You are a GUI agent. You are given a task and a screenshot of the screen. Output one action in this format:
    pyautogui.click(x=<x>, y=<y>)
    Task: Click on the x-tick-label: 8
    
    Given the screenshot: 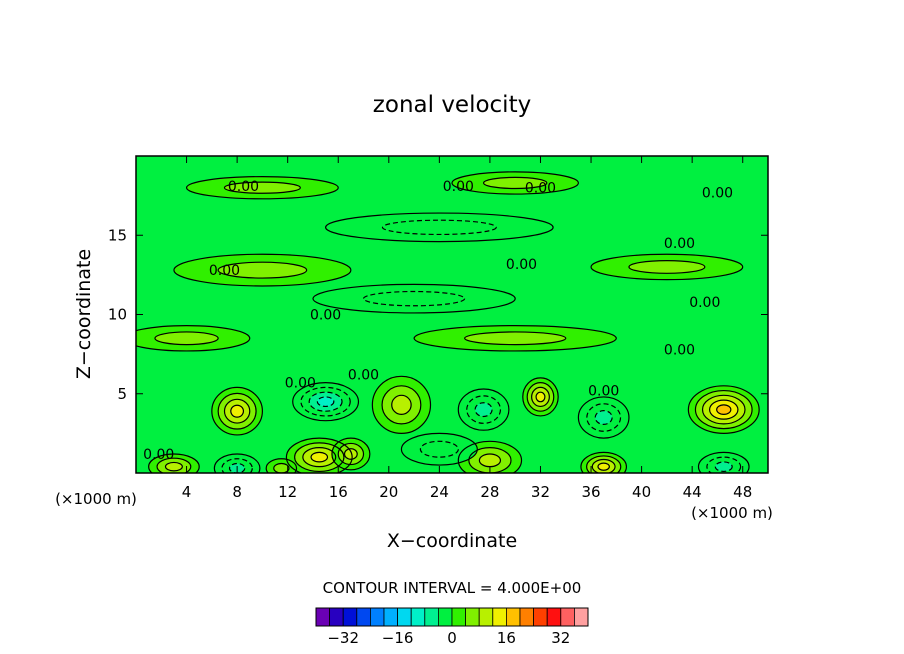 What is the action you would take?
    pyautogui.click(x=237, y=492)
    